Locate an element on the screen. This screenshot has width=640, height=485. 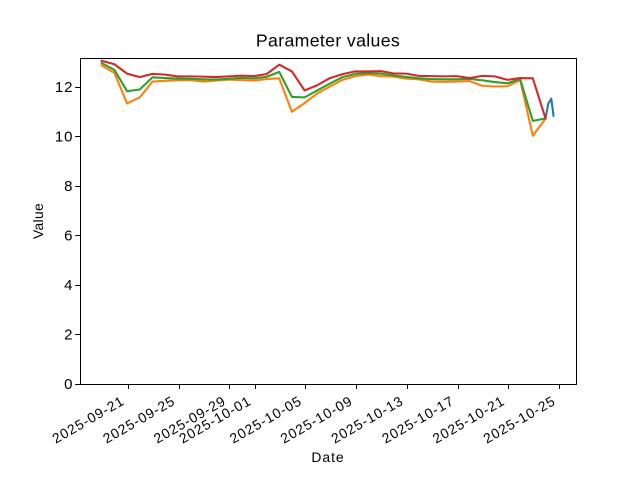
svg-text: Parameter values is located at coordinates (328, 40).